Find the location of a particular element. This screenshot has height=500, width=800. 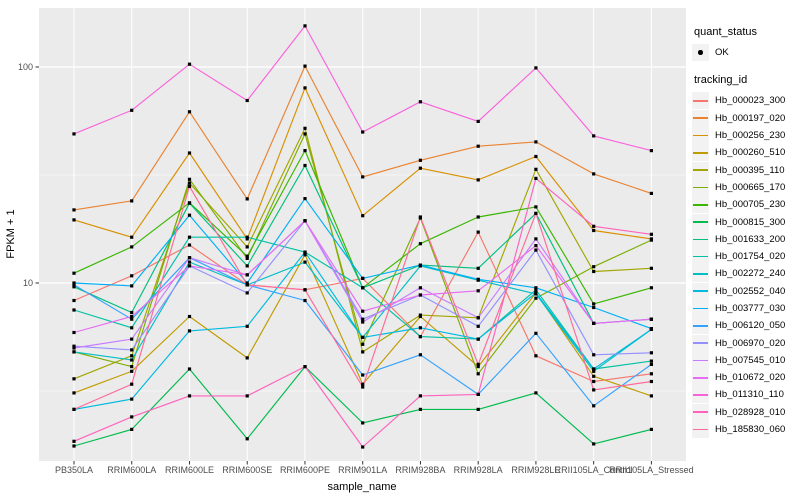

legend-item-label: Hb_001754_020 is located at coordinates (750, 257).